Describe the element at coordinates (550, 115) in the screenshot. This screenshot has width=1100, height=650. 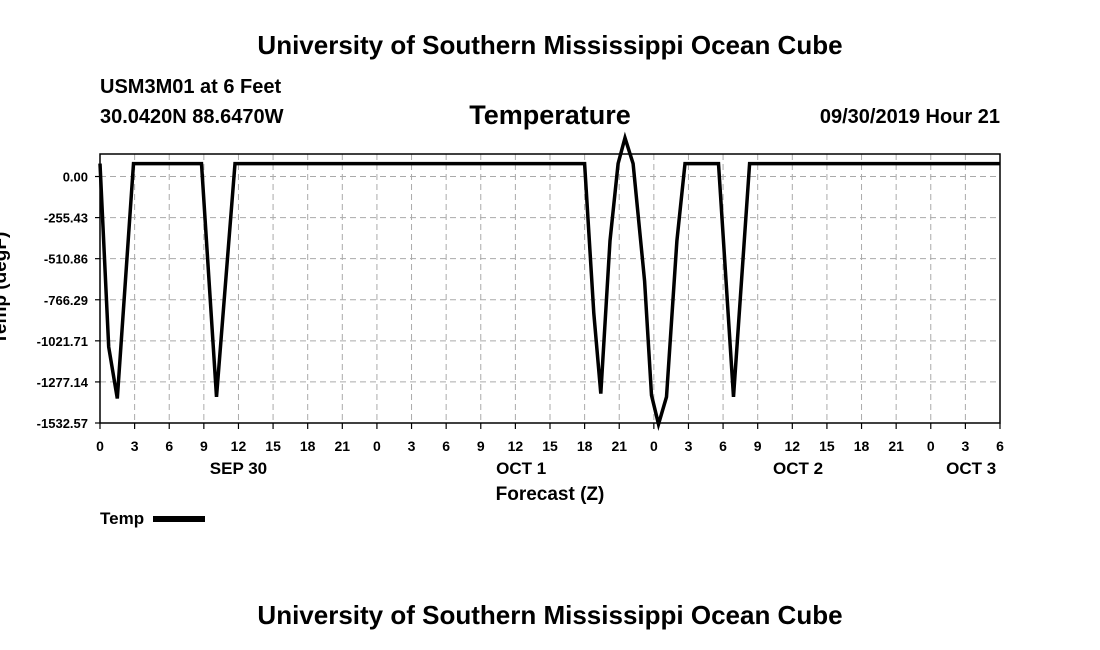
I see `parameter-title: Temperature` at that location.